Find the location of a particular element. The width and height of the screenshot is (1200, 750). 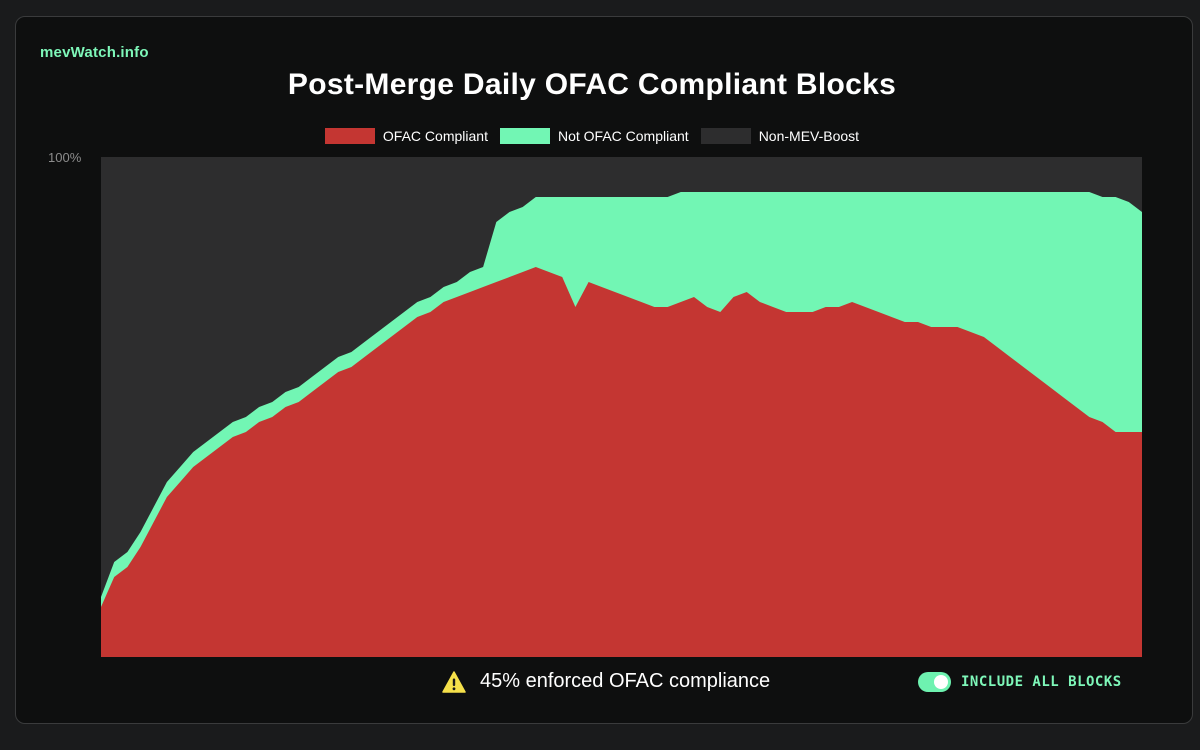

toggle-switch is located at coordinates (934, 682).